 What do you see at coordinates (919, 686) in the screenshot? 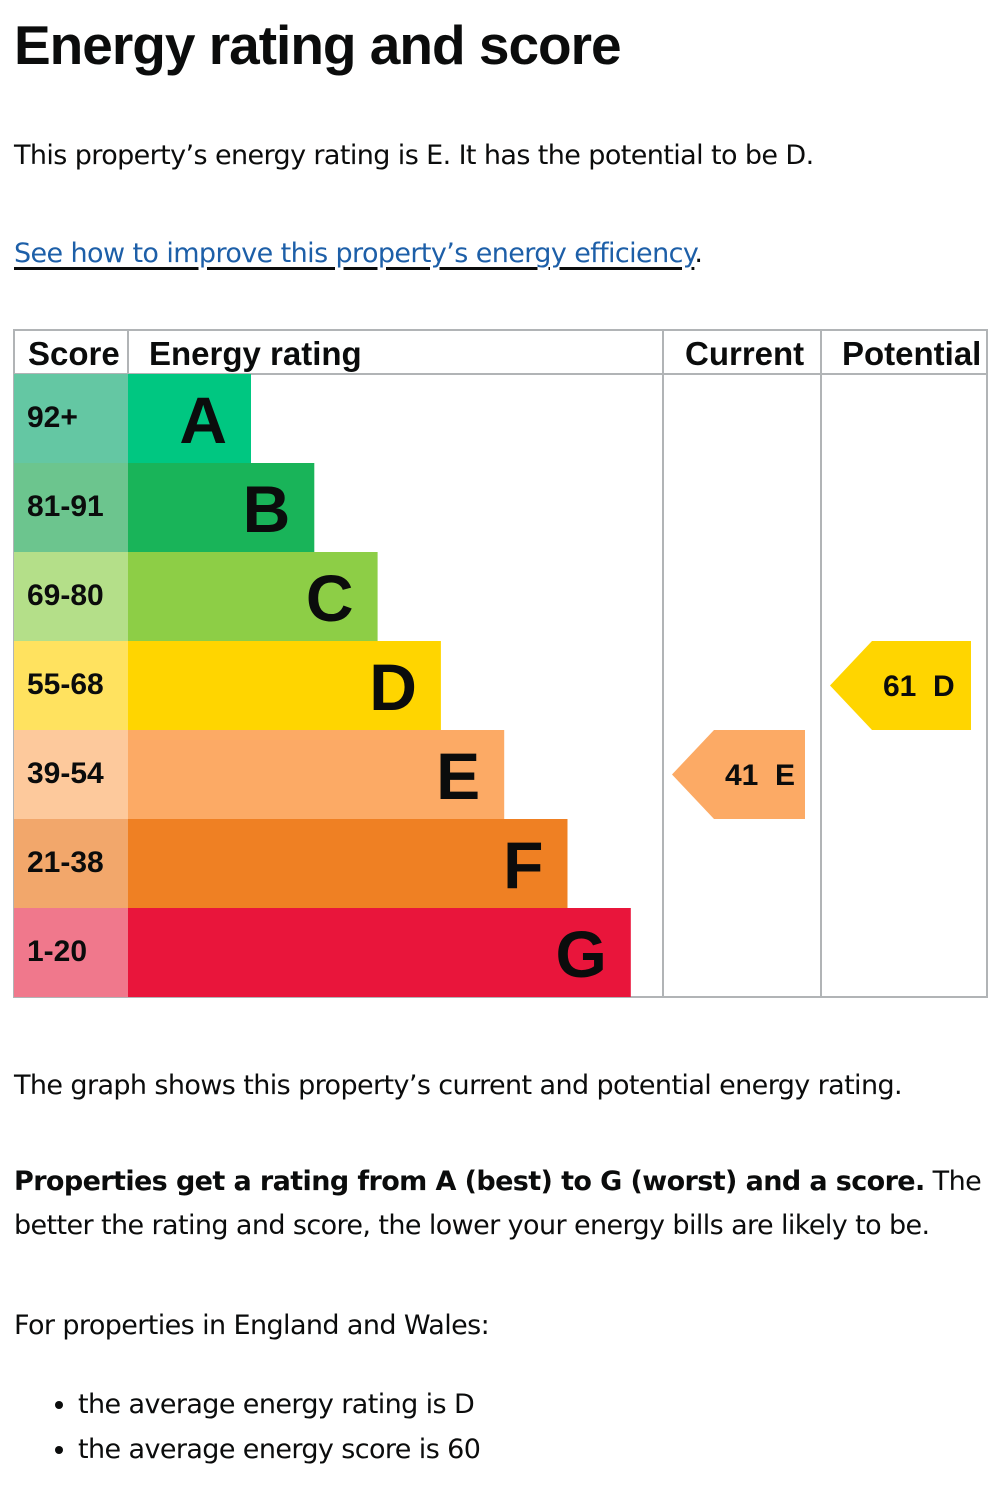
I see `potential-arrow-label: 61 D` at bounding box center [919, 686].